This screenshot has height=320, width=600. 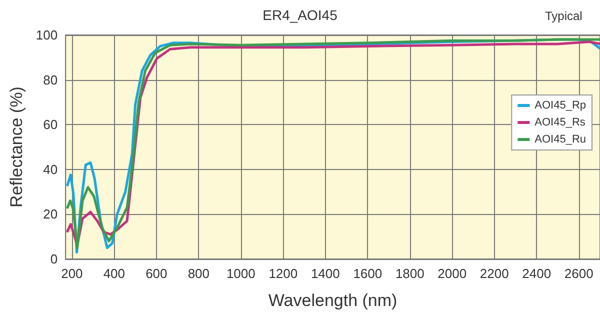 I want to click on x-tick-label: 400, so click(x=114, y=273).